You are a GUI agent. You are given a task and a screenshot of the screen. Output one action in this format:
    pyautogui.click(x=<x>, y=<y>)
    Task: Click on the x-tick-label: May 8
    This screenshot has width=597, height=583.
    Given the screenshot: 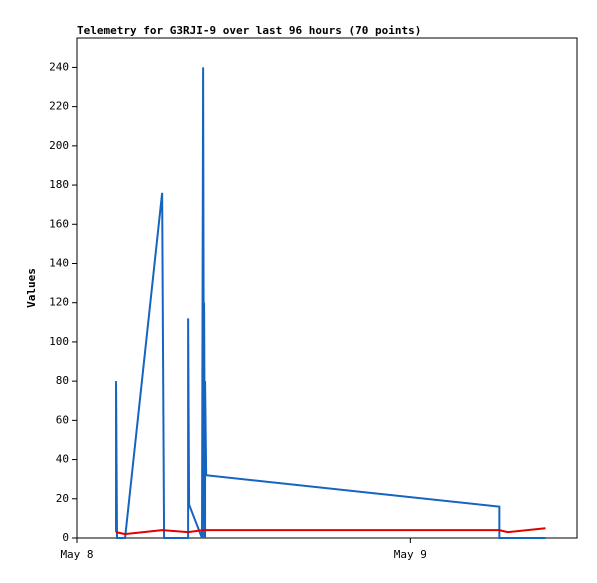 What is the action you would take?
    pyautogui.click(x=76, y=554)
    